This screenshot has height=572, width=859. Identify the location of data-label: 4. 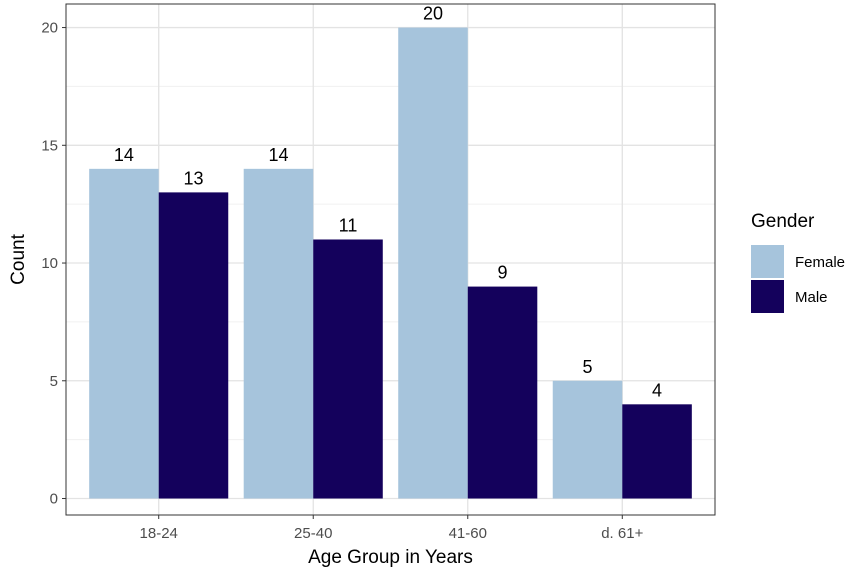
(657, 390).